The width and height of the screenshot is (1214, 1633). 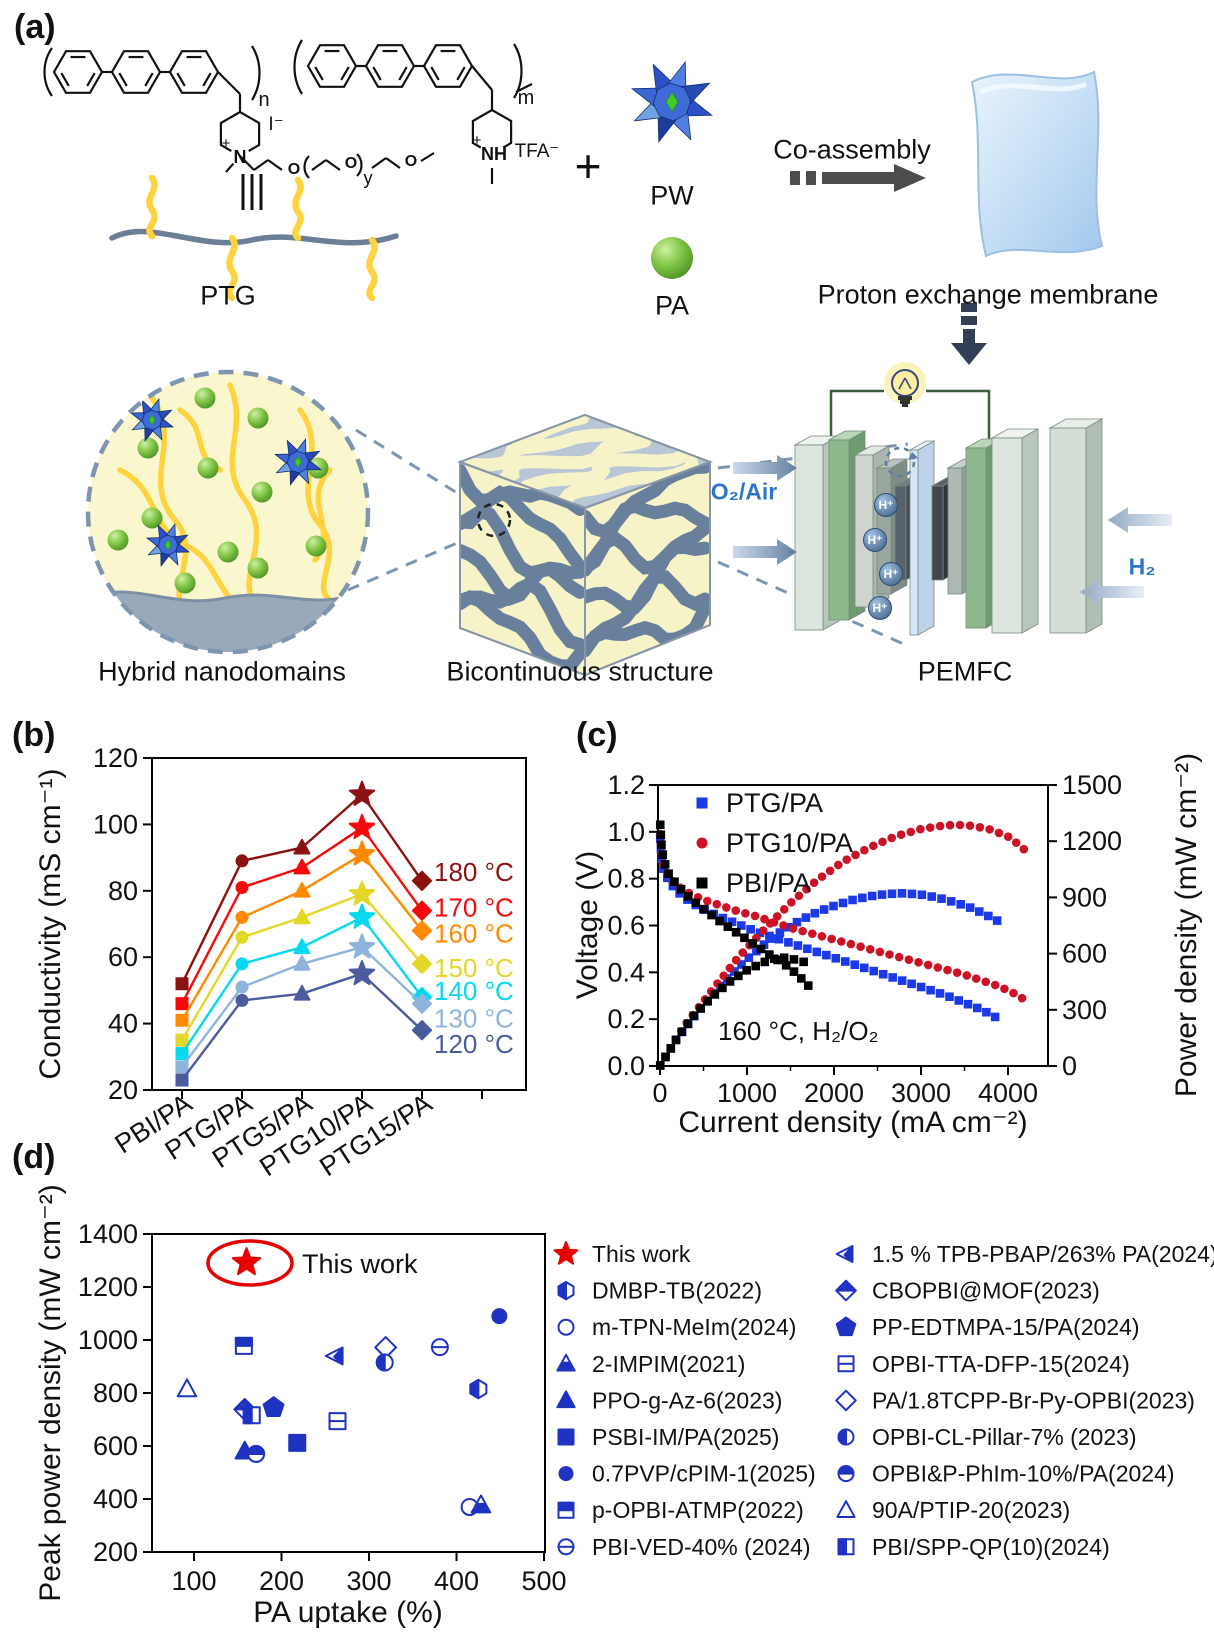 What do you see at coordinates (626, 832) in the screenshot?
I see `svg-text: 1.0` at bounding box center [626, 832].